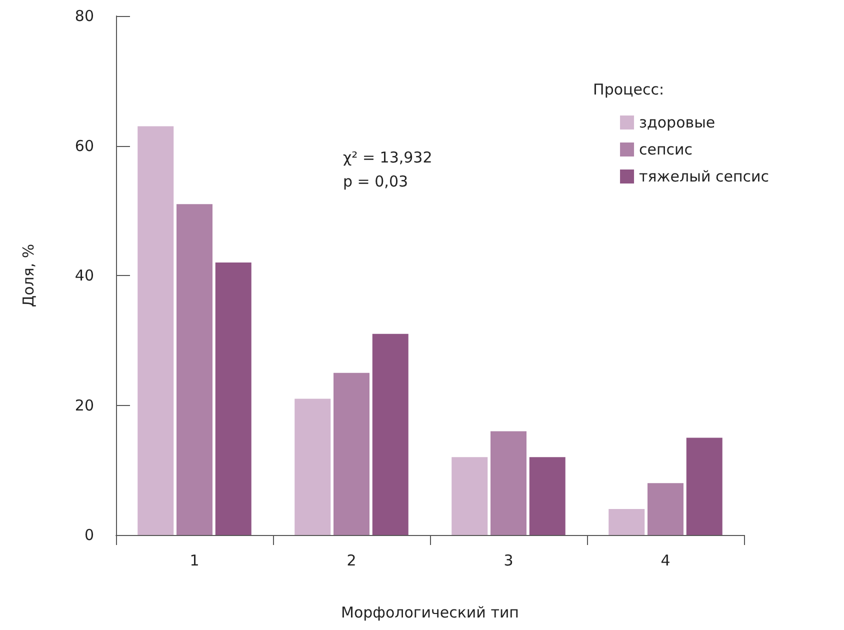  I want to click on x-axis-title: Морфологический тип, so click(430, 613).